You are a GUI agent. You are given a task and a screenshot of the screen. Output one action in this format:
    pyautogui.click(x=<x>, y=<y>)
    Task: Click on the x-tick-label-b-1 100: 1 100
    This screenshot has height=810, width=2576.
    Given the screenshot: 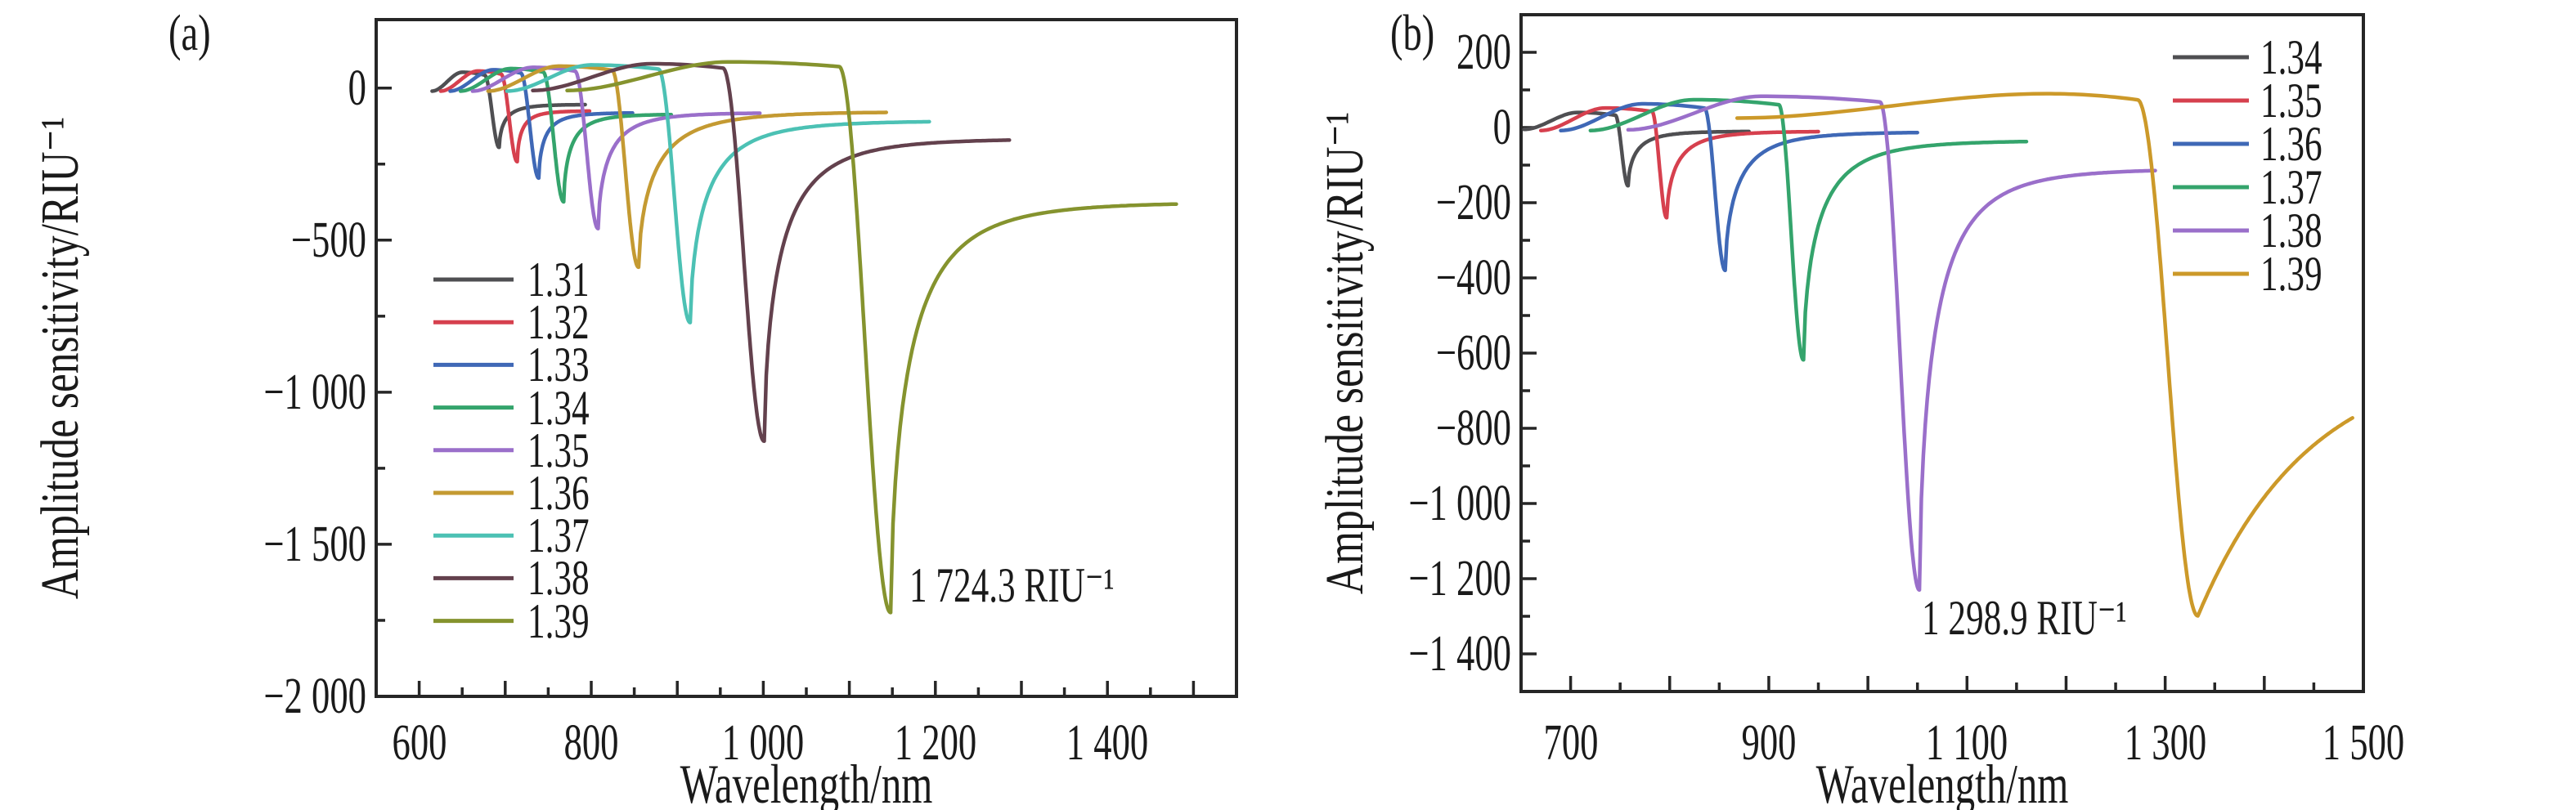 What is the action you would take?
    pyautogui.click(x=1967, y=743)
    